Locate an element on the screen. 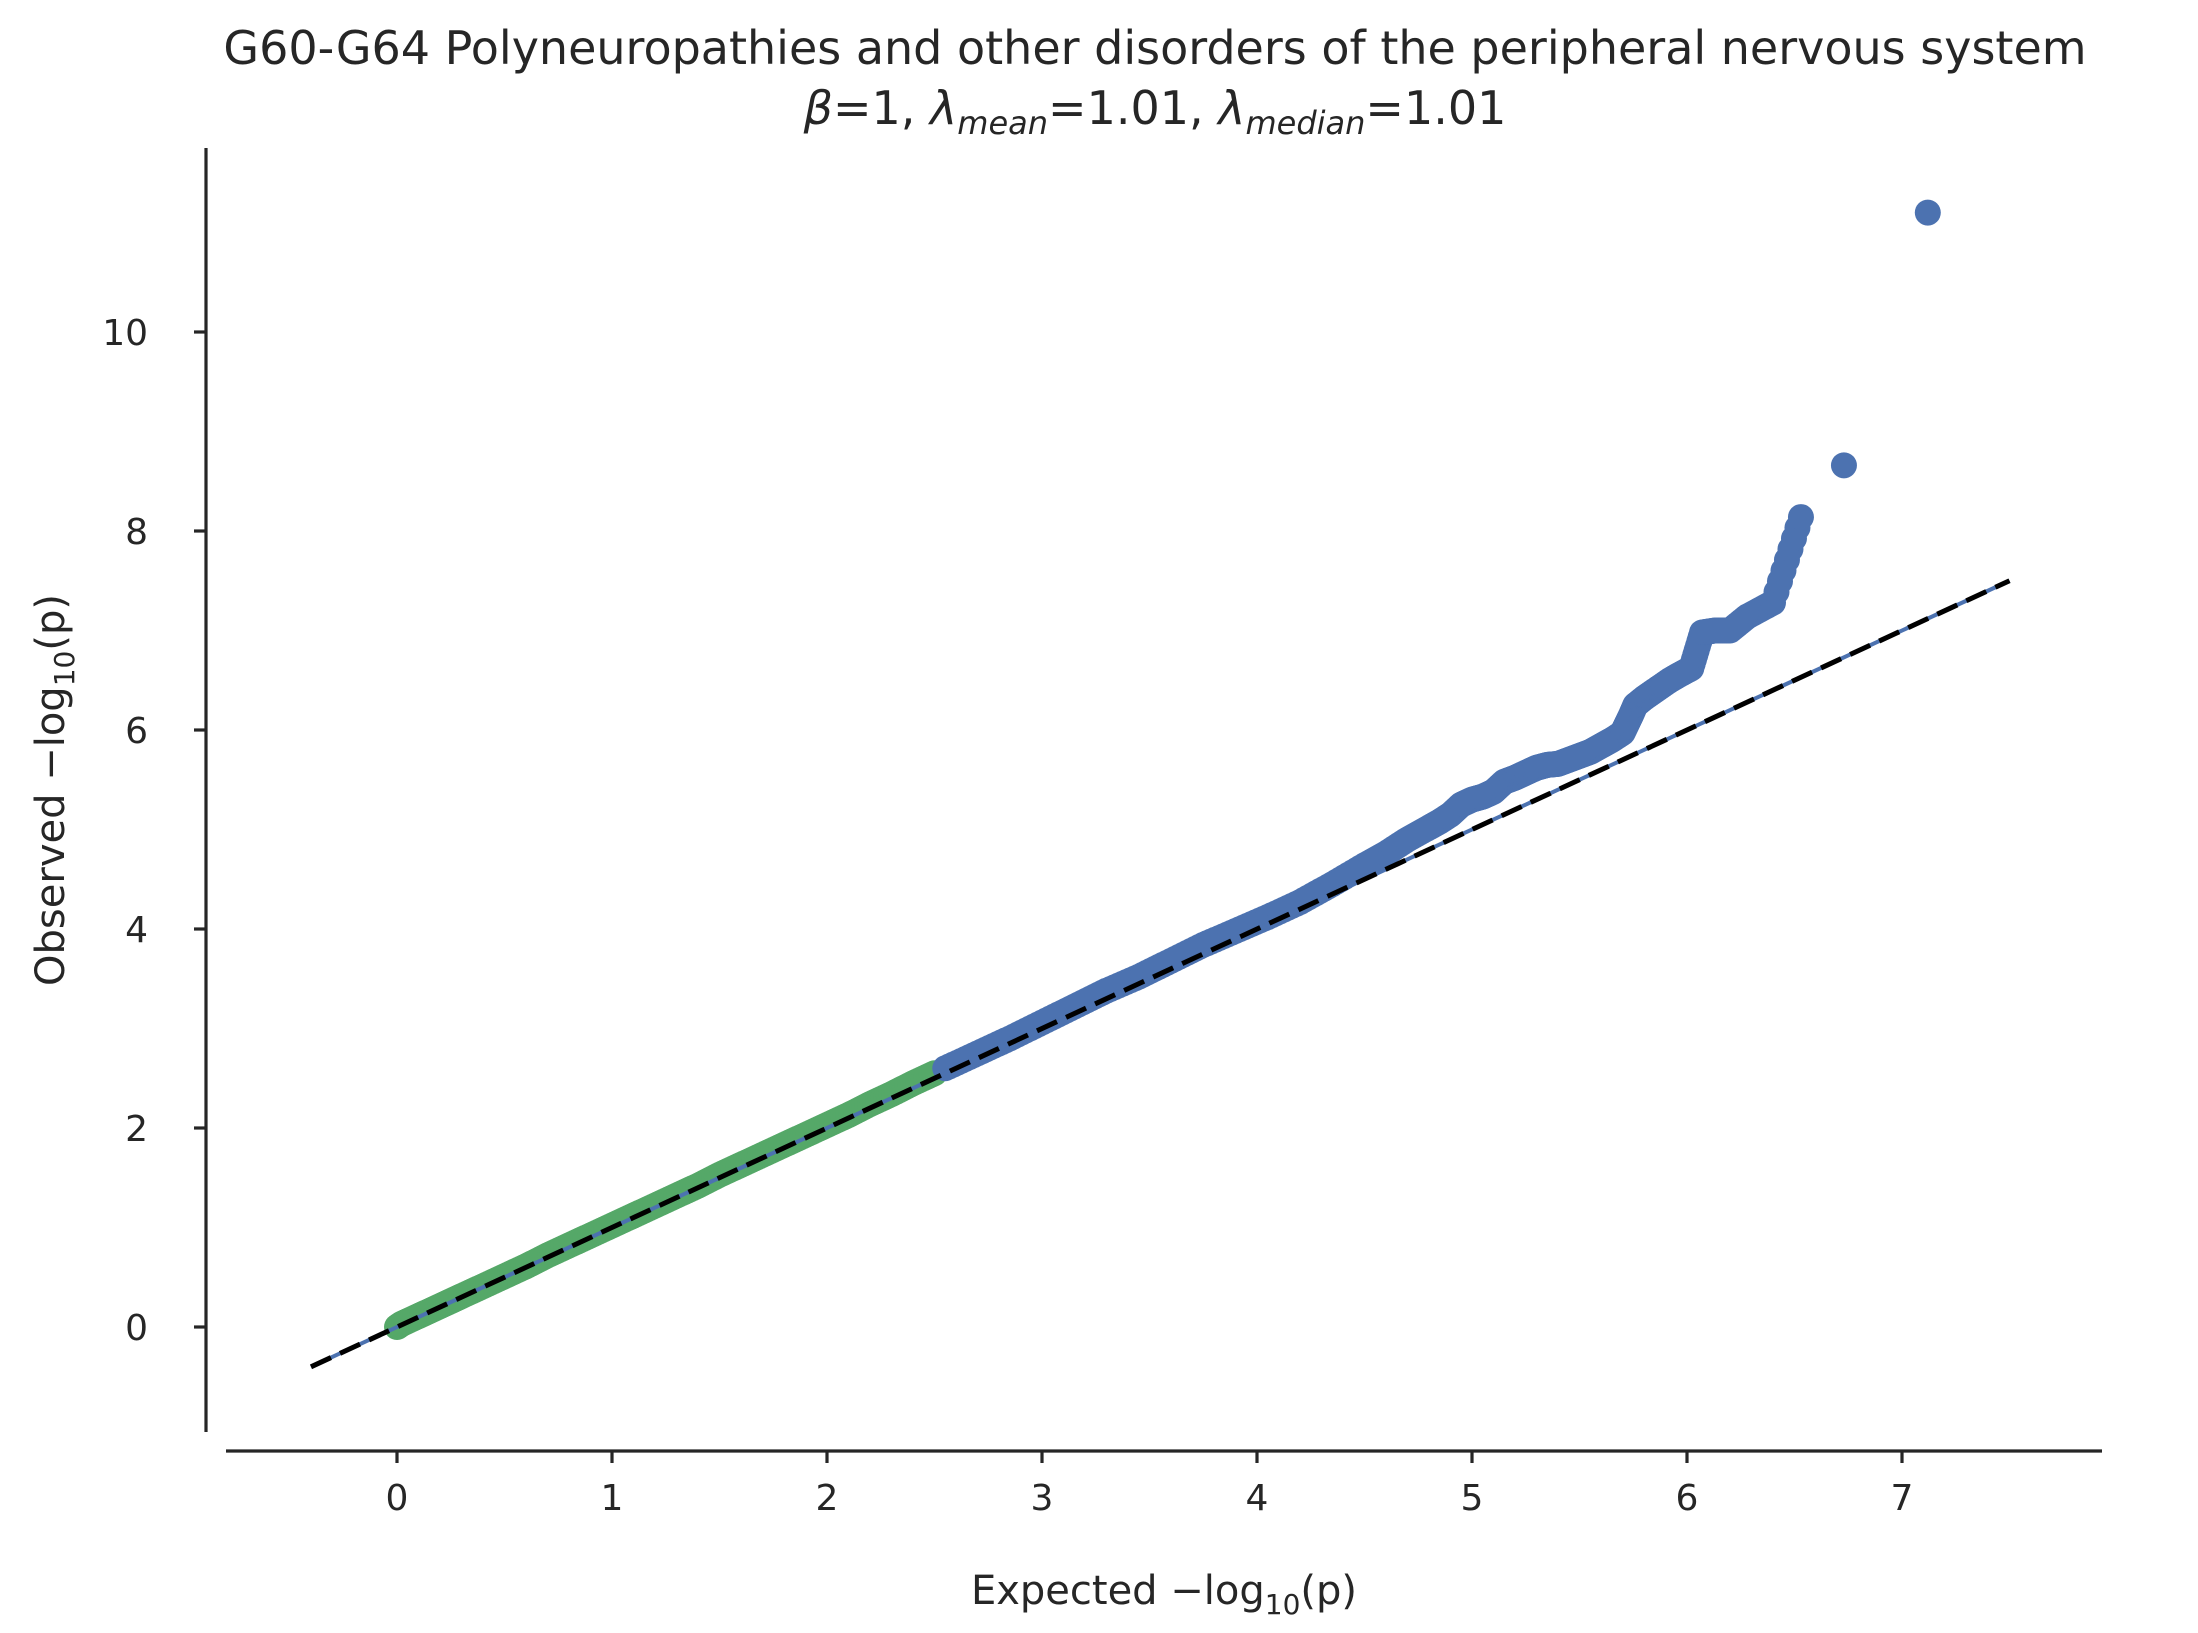 The width and height of the screenshot is (2198, 1633). beta-symbol: β is located at coordinates (818, 108).